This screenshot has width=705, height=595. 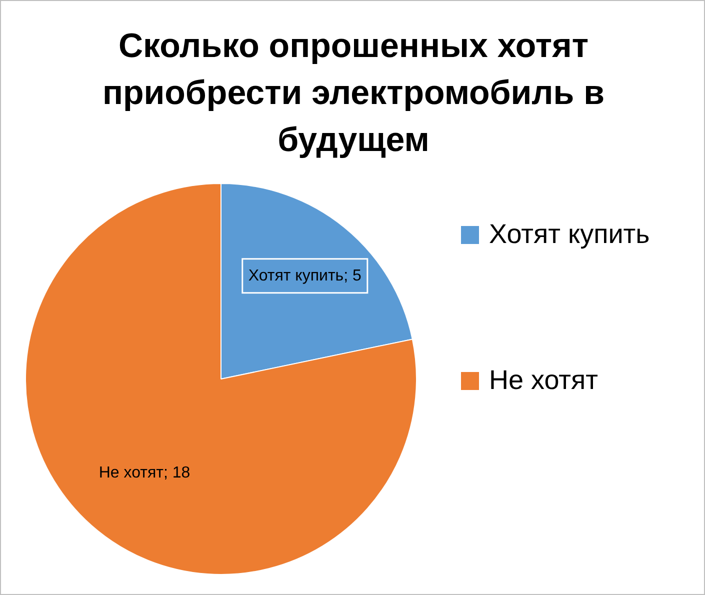 What do you see at coordinates (305, 275) in the screenshot?
I see `data-label: Хотят купить; 5` at bounding box center [305, 275].